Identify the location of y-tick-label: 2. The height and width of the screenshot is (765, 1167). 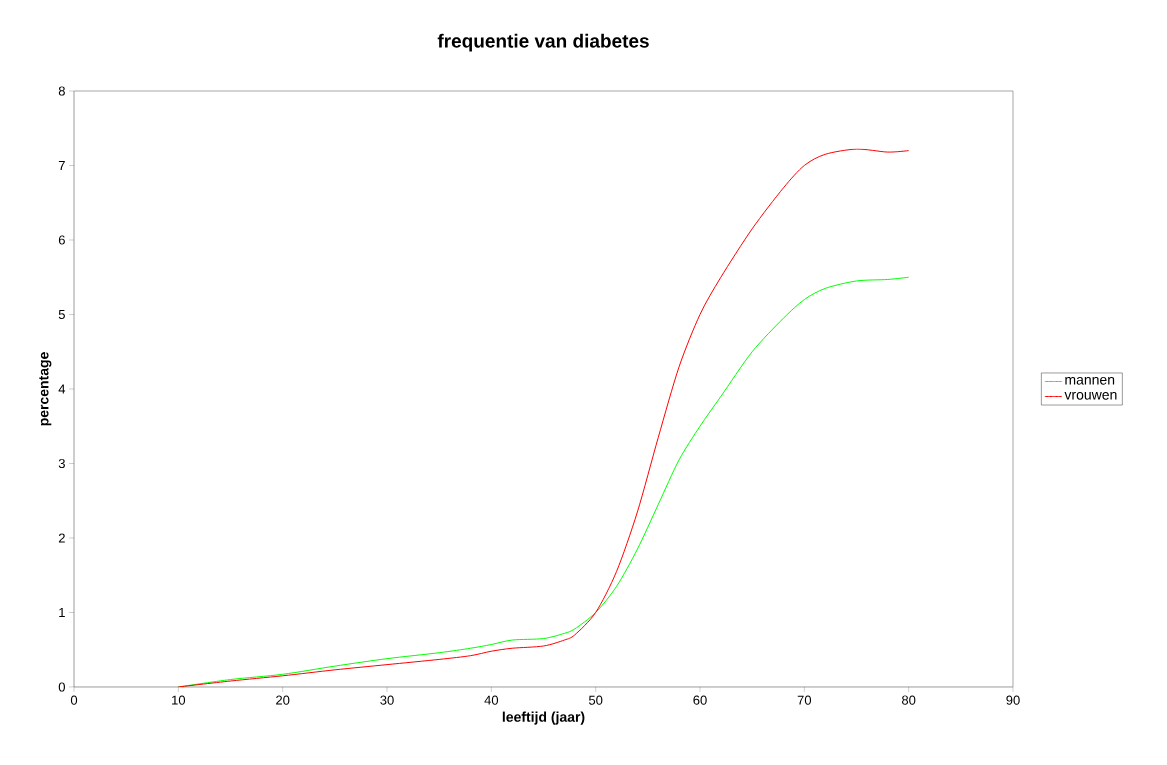
(61, 538).